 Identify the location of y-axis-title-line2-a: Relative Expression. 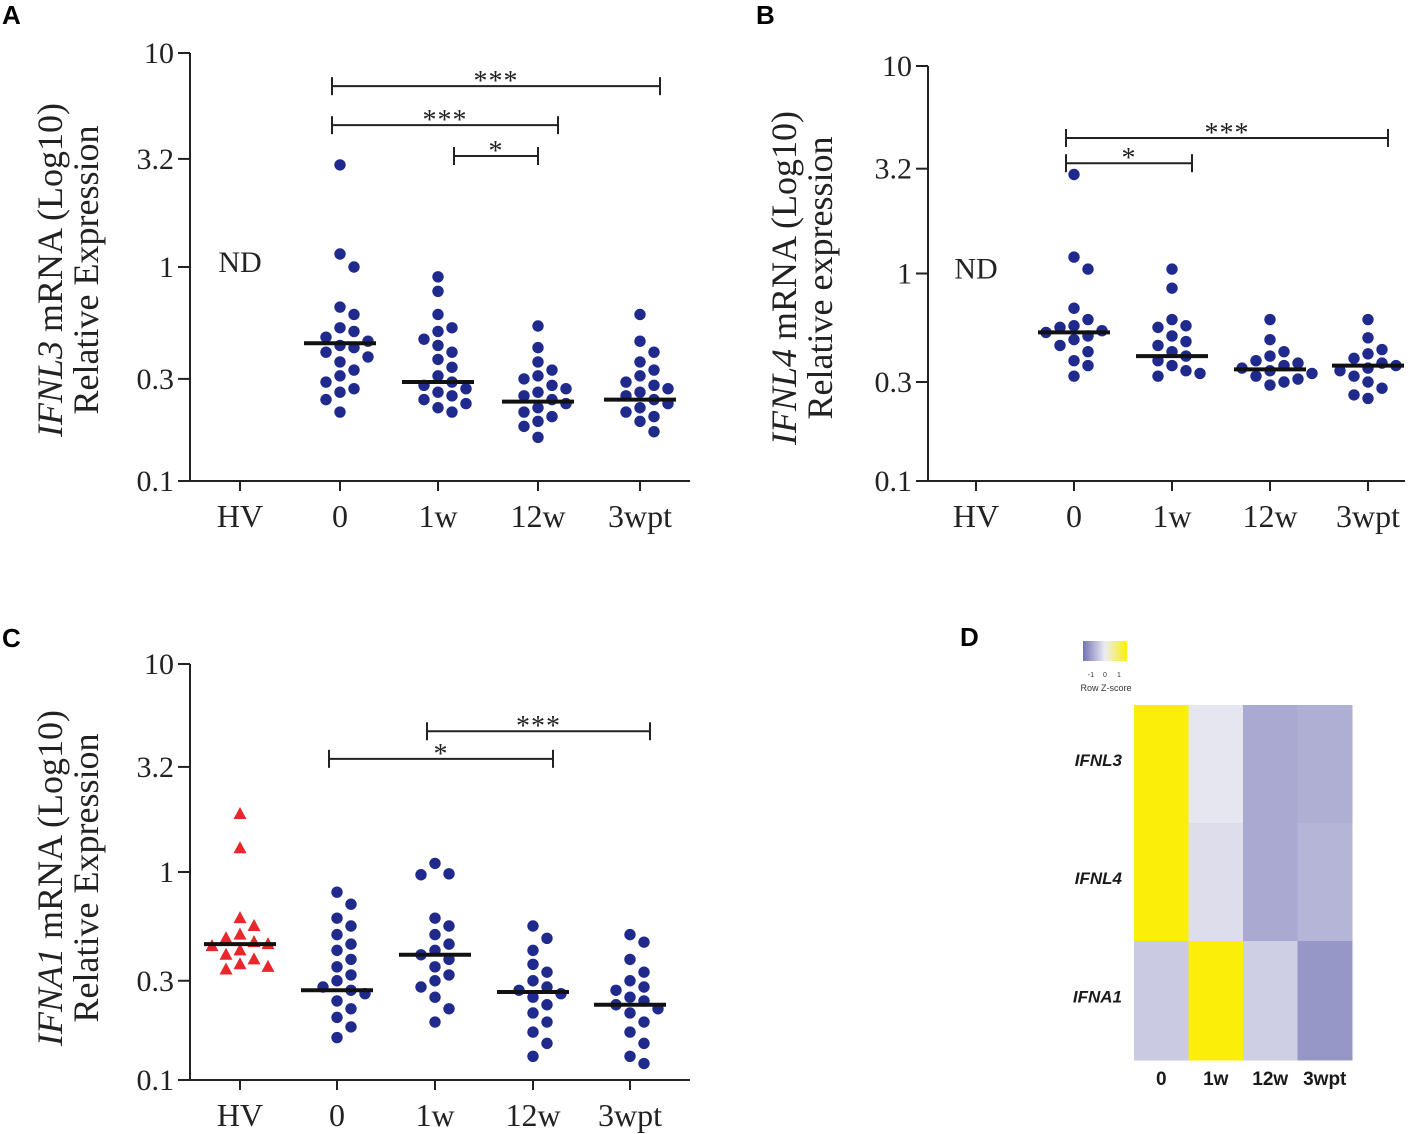
(86, 270).